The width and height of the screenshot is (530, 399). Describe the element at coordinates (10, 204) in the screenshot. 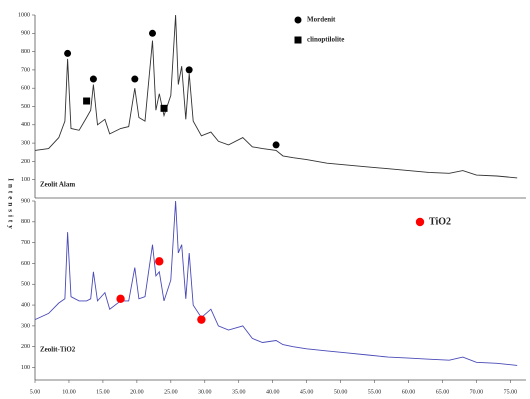

I see `y-axis-label: Intensity` at that location.